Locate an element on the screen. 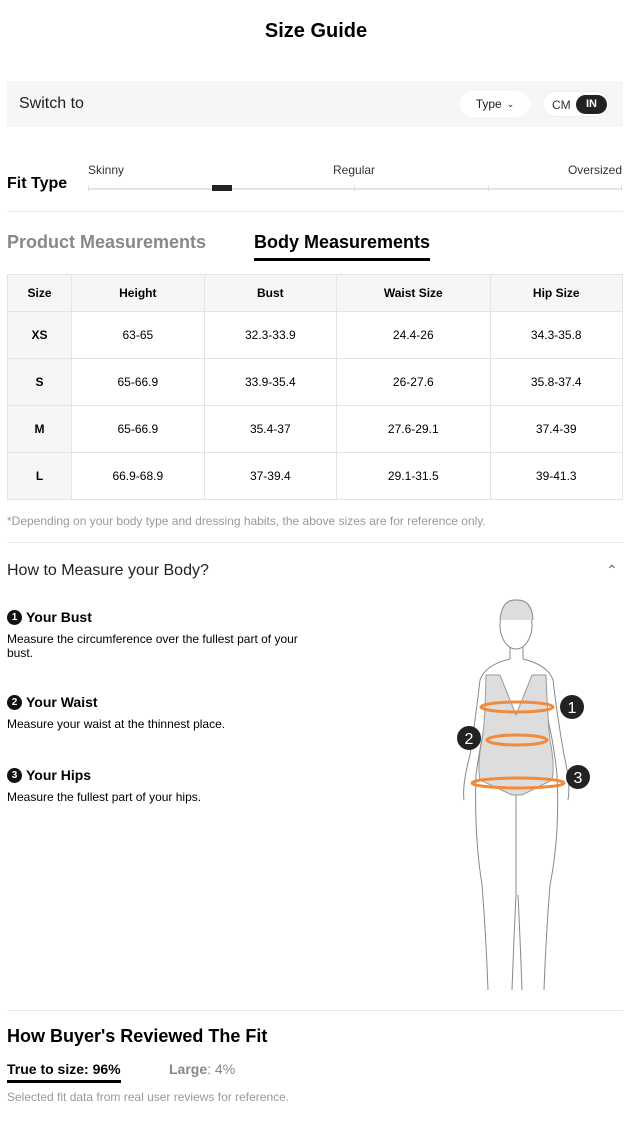 The height and width of the screenshot is (1124, 632). table-cell: 39-41.3 is located at coordinates (556, 476).